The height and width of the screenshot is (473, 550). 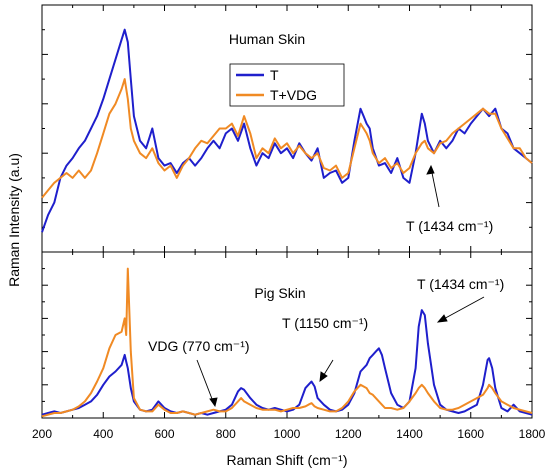 What do you see at coordinates (267, 39) in the screenshot?
I see `top-panel-title: Human Skin` at bounding box center [267, 39].